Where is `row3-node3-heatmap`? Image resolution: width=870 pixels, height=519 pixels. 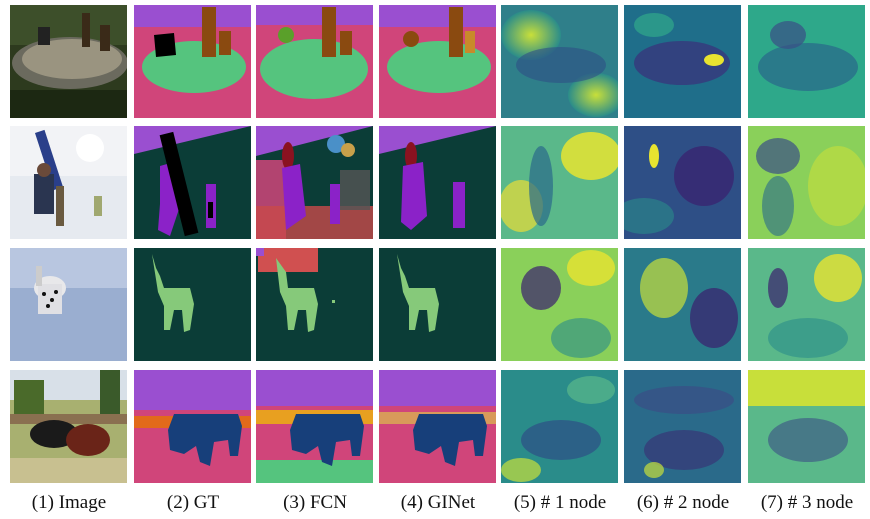
row3-node3-heatmap is located at coordinates (806, 304).